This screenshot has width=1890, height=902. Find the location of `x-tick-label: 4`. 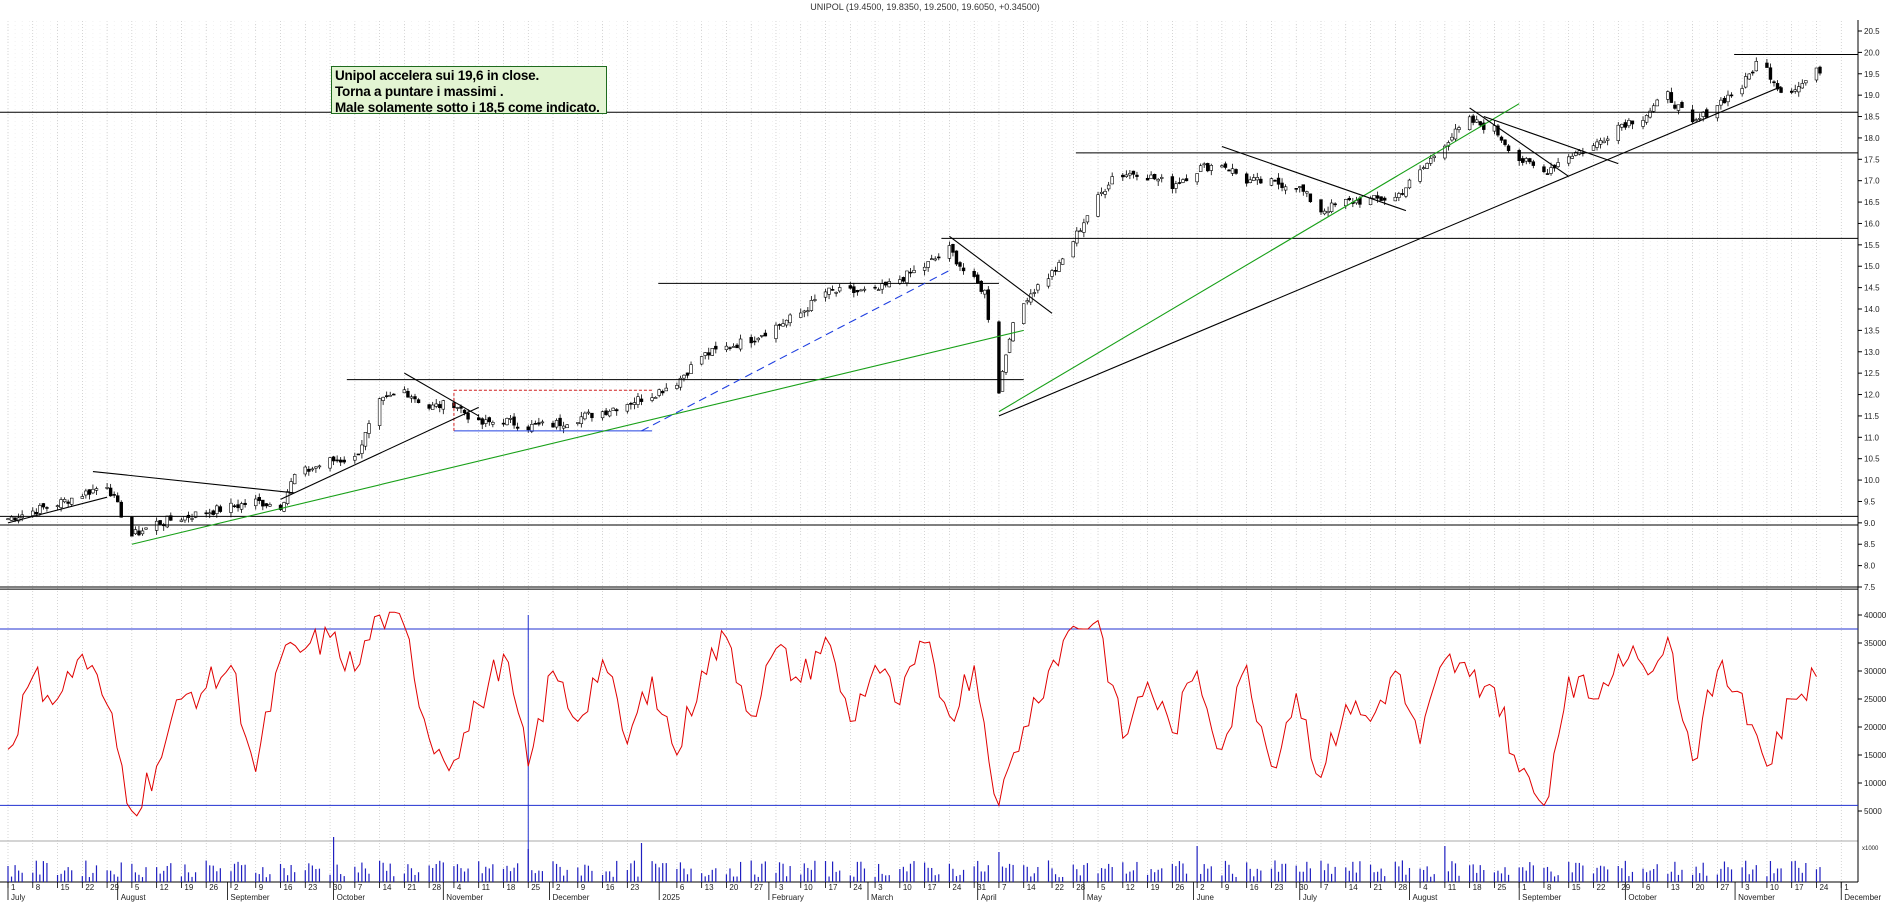

x-tick-label: 4 is located at coordinates (1425, 887).